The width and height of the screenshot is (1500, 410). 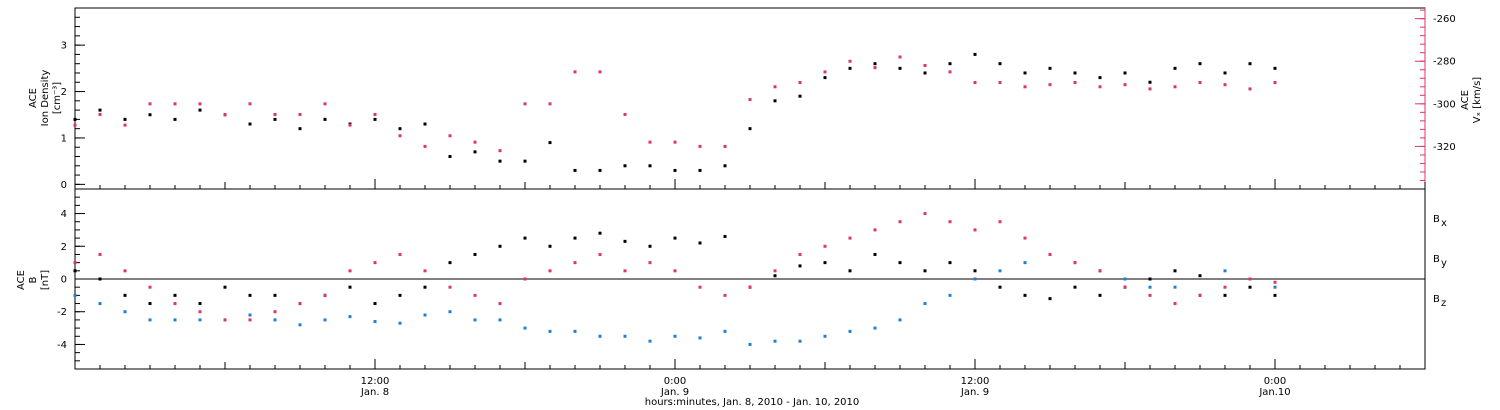 What do you see at coordinates (374, 392) in the screenshot?
I see `date-tick-label: Jan. 8` at bounding box center [374, 392].